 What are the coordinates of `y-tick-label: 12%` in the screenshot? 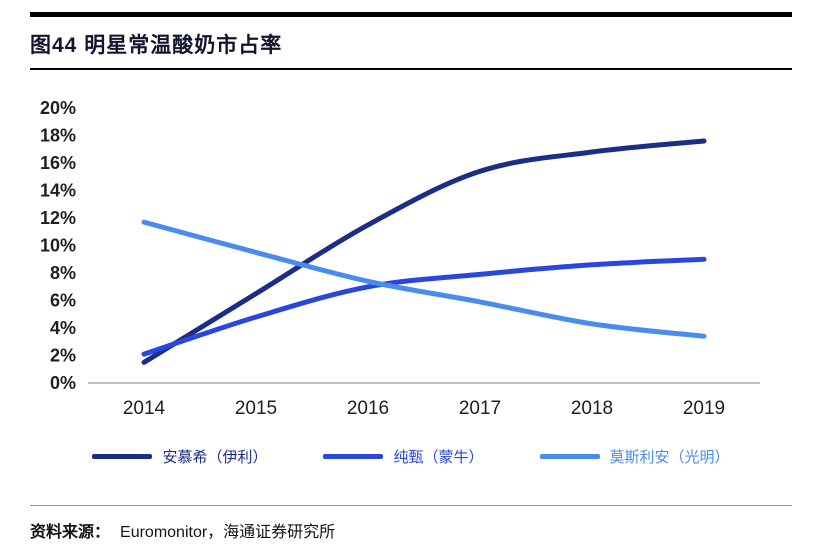 It's located at (58, 218).